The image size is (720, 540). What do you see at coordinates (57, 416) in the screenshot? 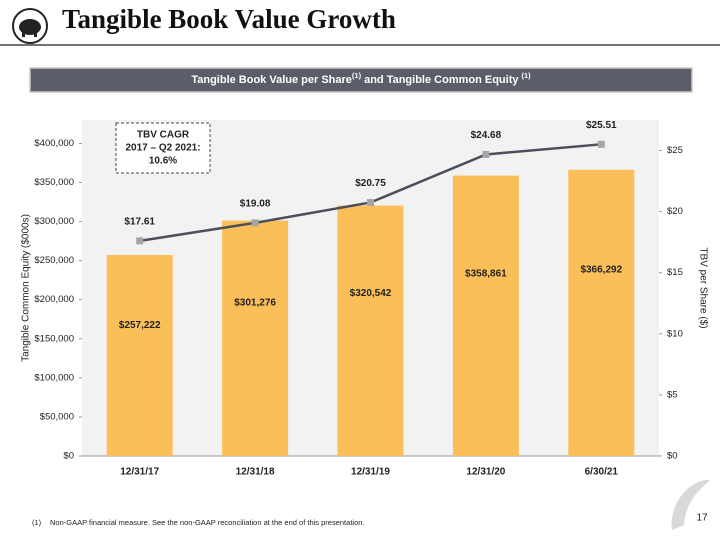
I see `y-tick-label: $50,000` at bounding box center [57, 416].